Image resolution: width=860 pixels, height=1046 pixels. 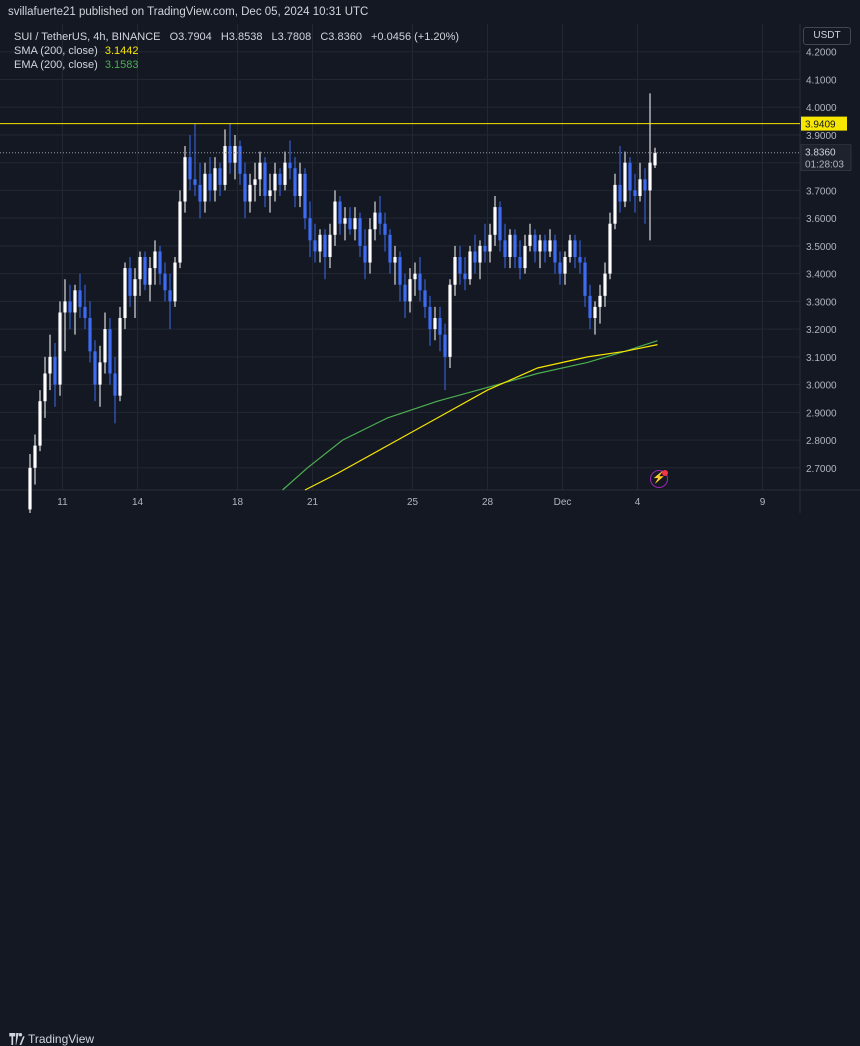 What do you see at coordinates (241, 37) in the screenshot?
I see `high-value: H3.8538` at bounding box center [241, 37].